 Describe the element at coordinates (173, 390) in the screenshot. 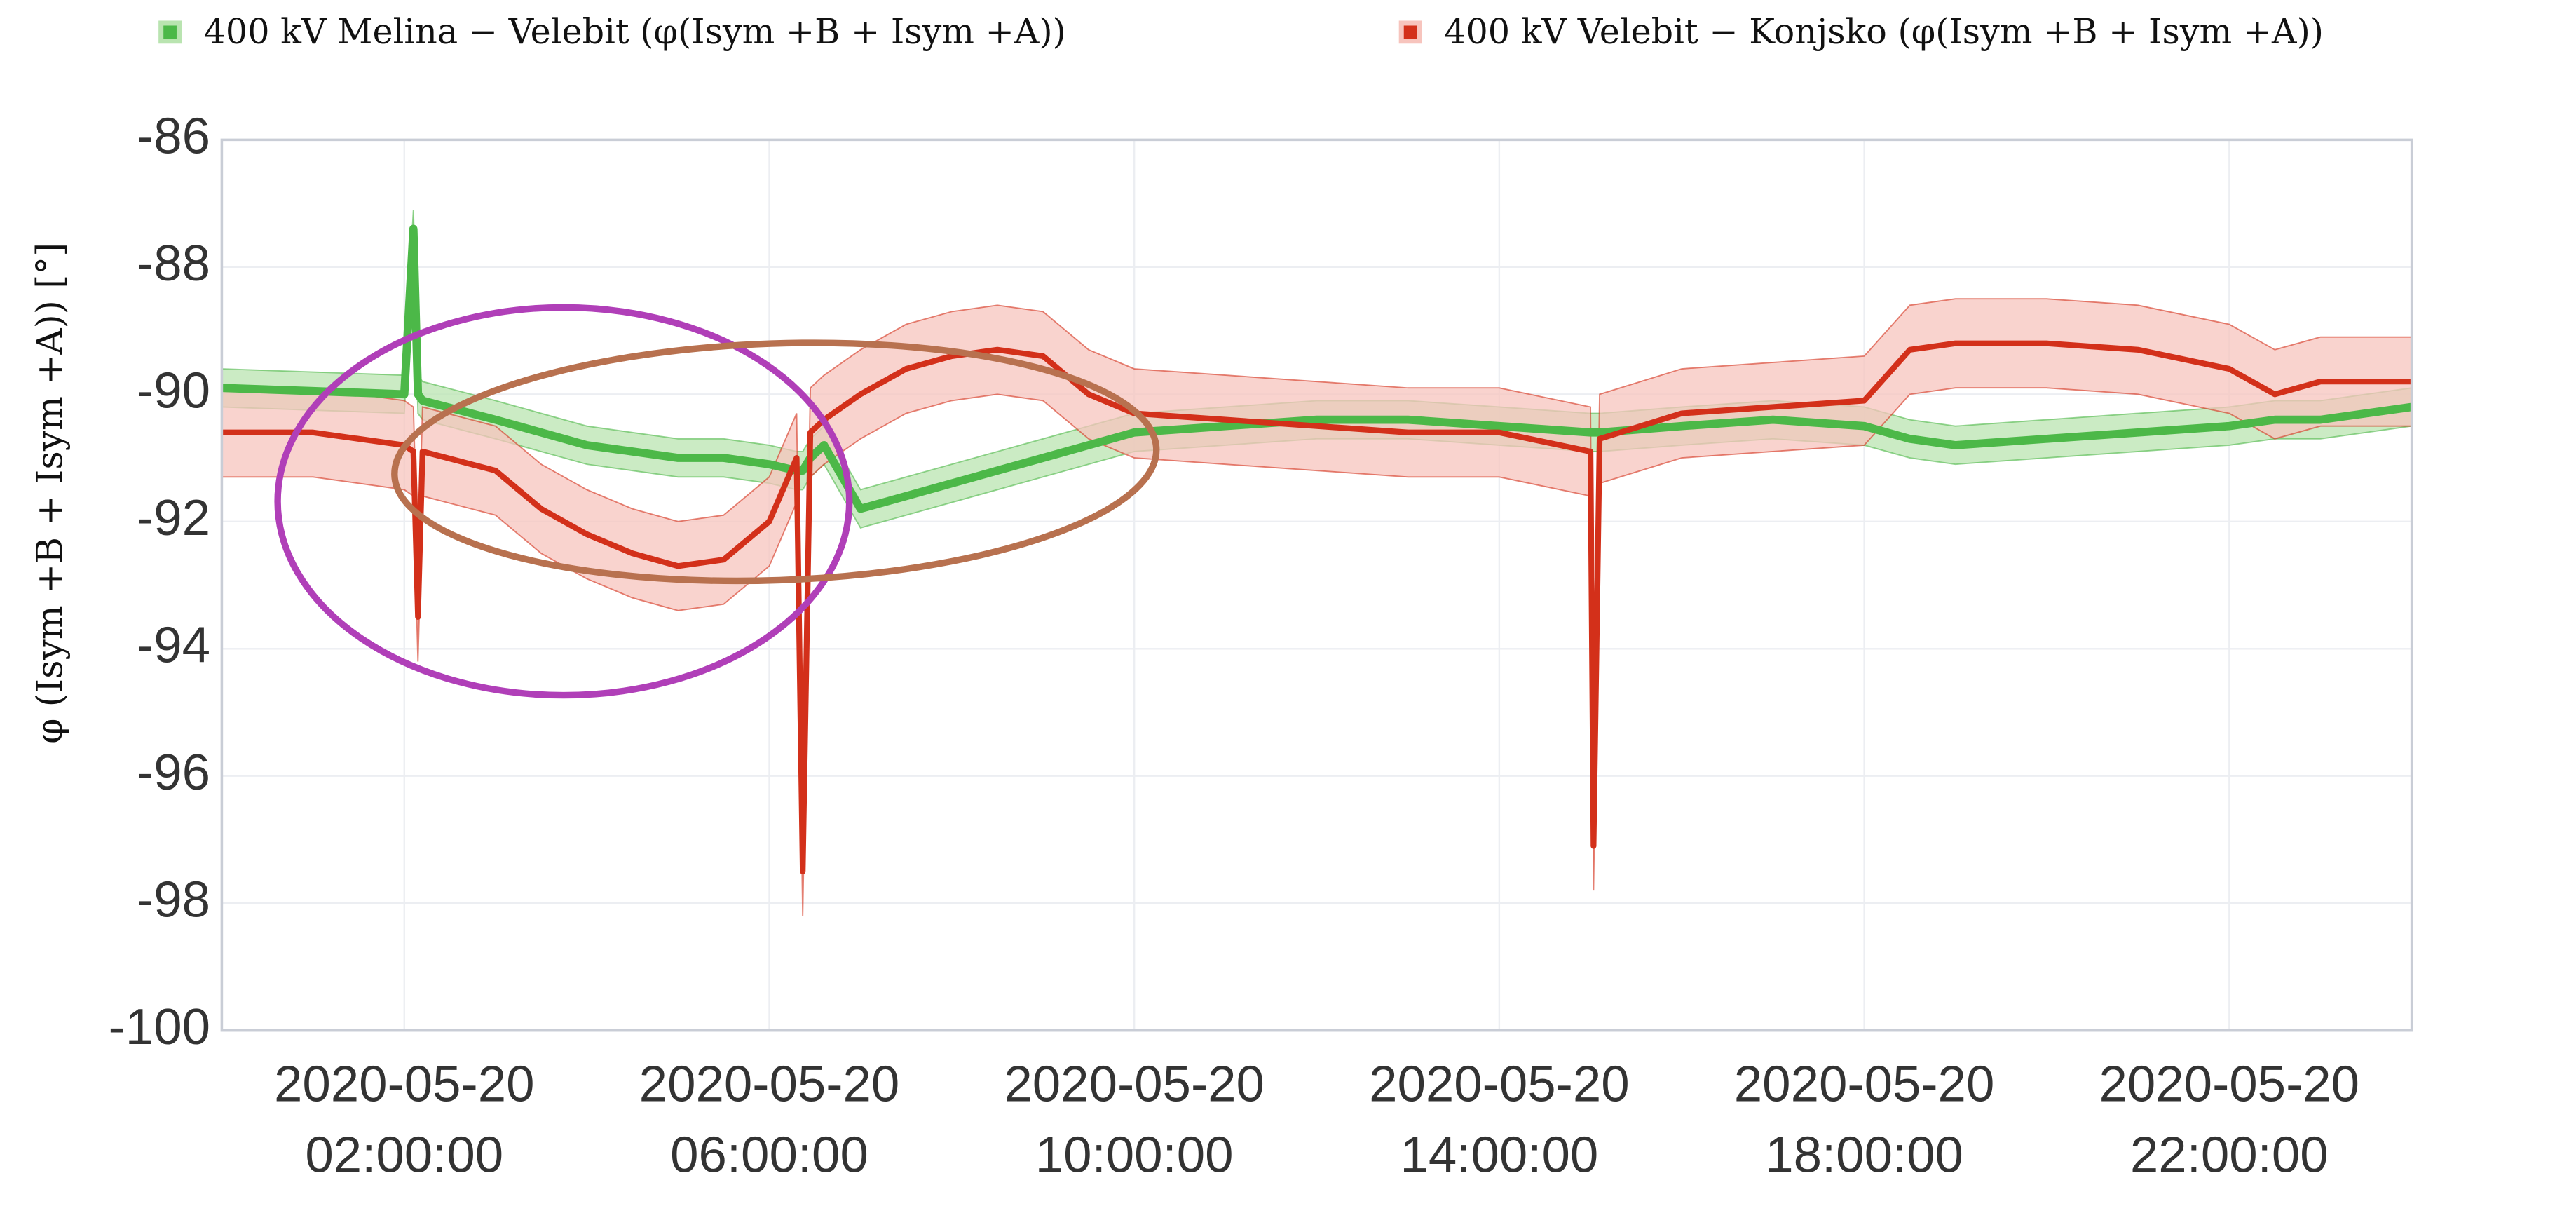

I see `y-tick-label: -90` at that location.